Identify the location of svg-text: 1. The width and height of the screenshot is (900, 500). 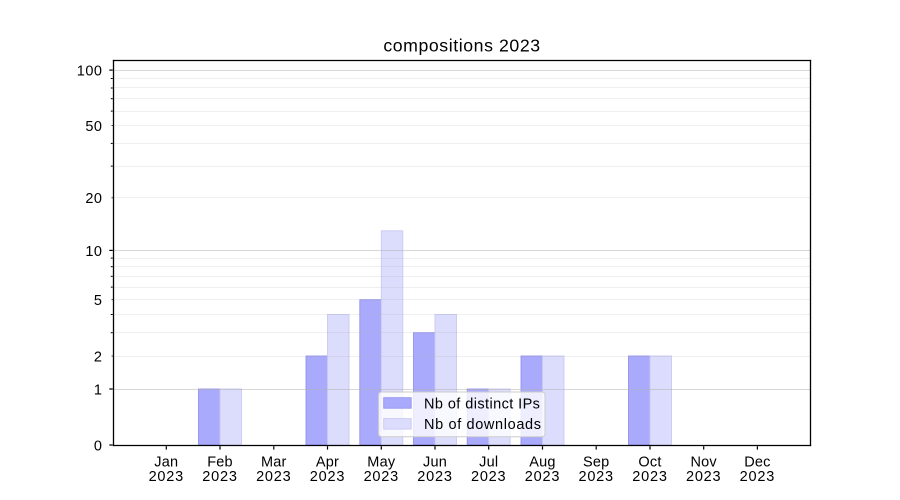
(98, 390).